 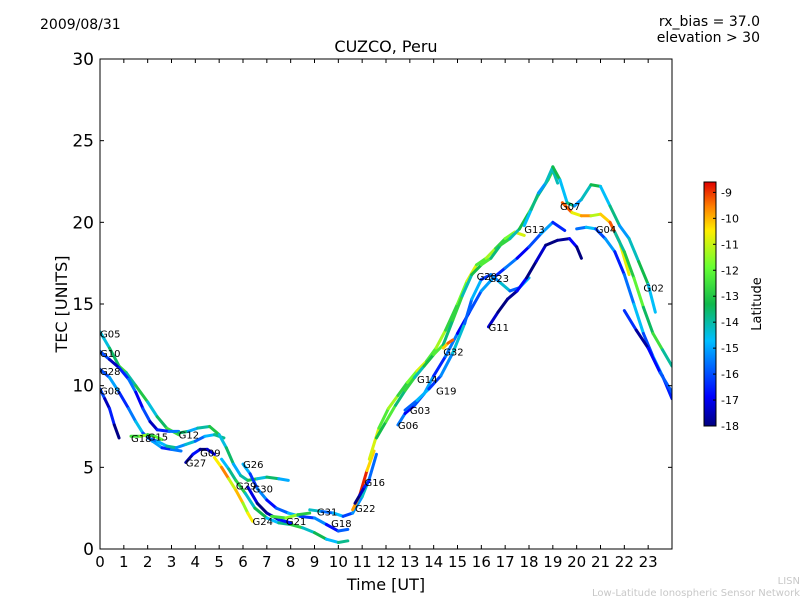 What do you see at coordinates (83, 223) in the screenshot?
I see `y-tick-label: 20` at bounding box center [83, 223].